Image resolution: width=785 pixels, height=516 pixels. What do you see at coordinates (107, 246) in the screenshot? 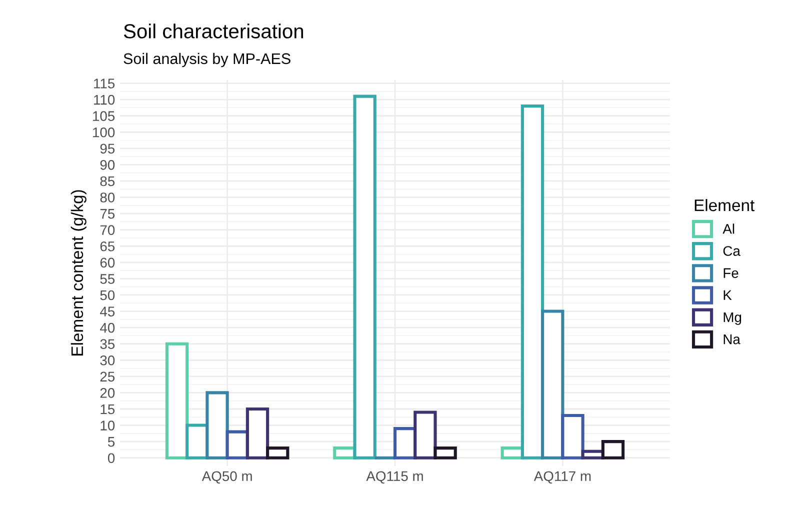
I see `y-tick-label: 65` at bounding box center [107, 246].